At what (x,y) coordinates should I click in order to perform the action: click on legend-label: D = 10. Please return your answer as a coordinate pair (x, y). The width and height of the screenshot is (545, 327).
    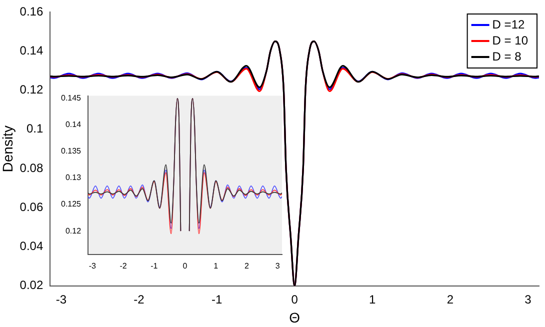
    Looking at the image, I should click on (510, 40).